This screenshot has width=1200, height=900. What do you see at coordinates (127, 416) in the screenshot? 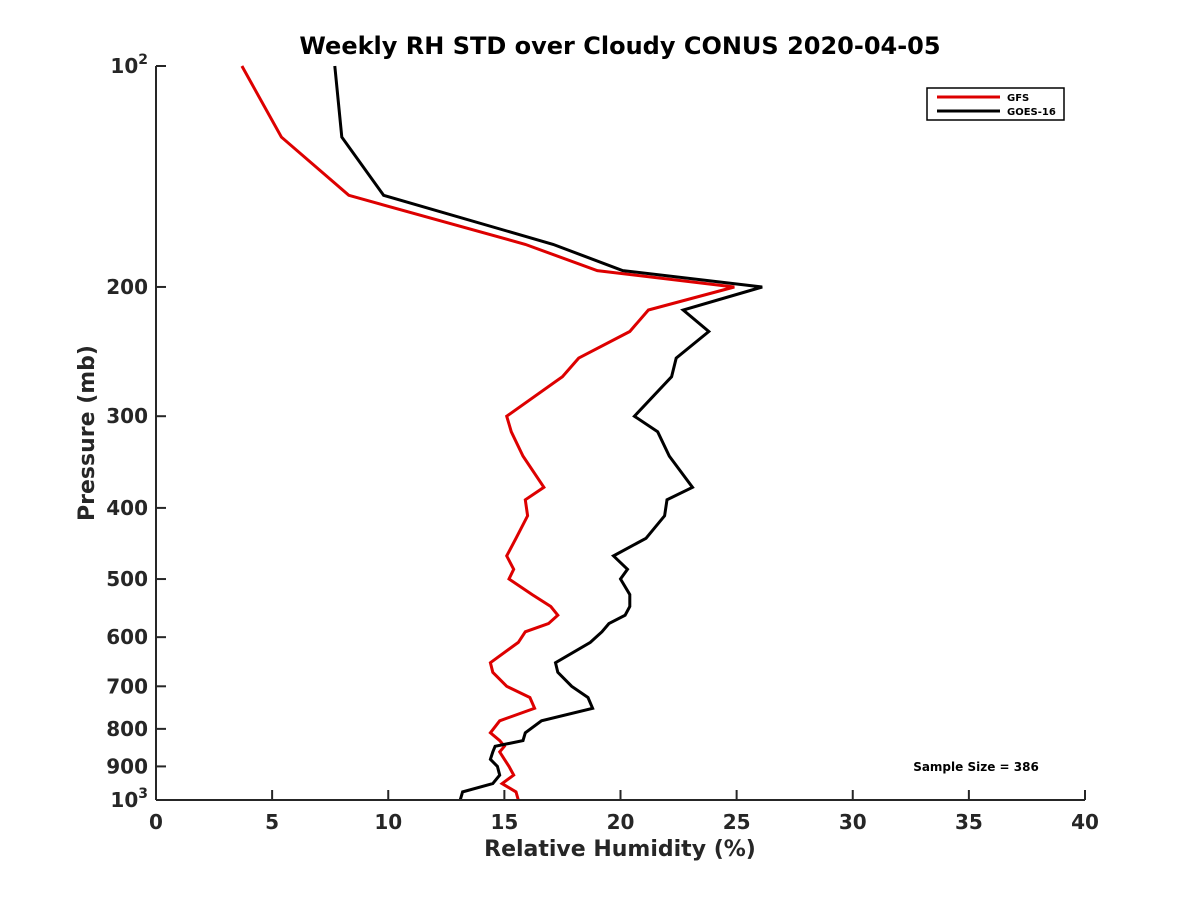
I see `y-tick-label: 300` at bounding box center [127, 416].